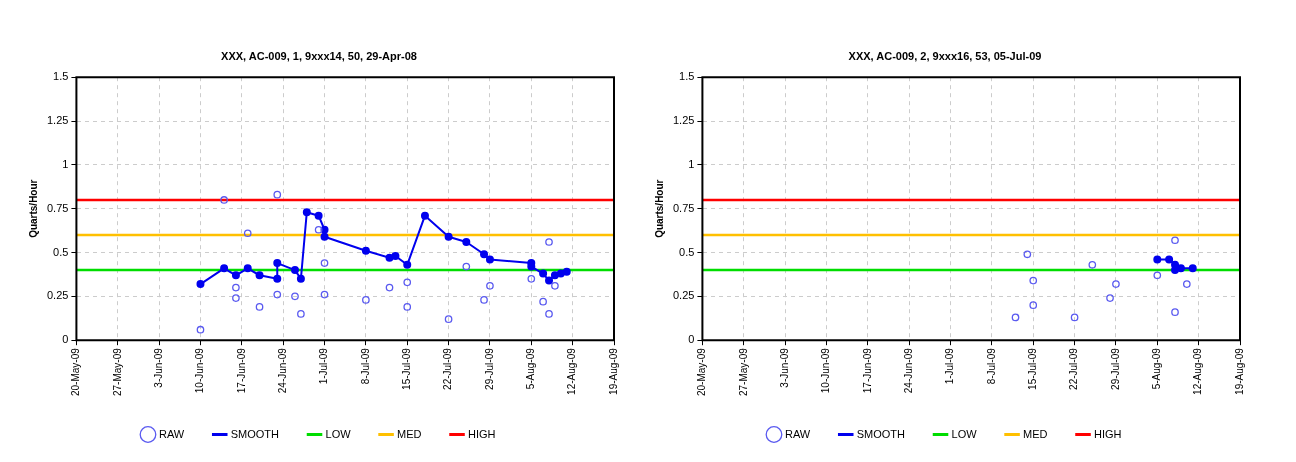 The height and width of the screenshot is (462, 1296). What do you see at coordinates (531, 368) in the screenshot?
I see `x-tick-label: 5-Aug-09` at bounding box center [531, 368].